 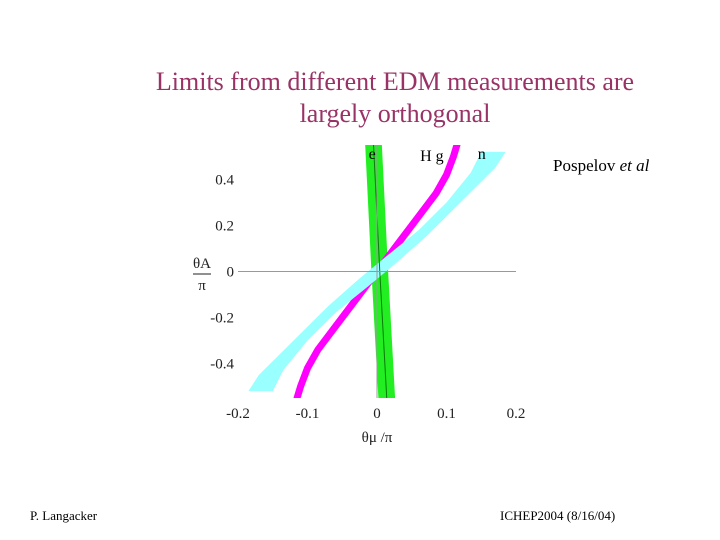 What do you see at coordinates (231, 273) in the screenshot?
I see `y-tick-label: 0` at bounding box center [231, 273].